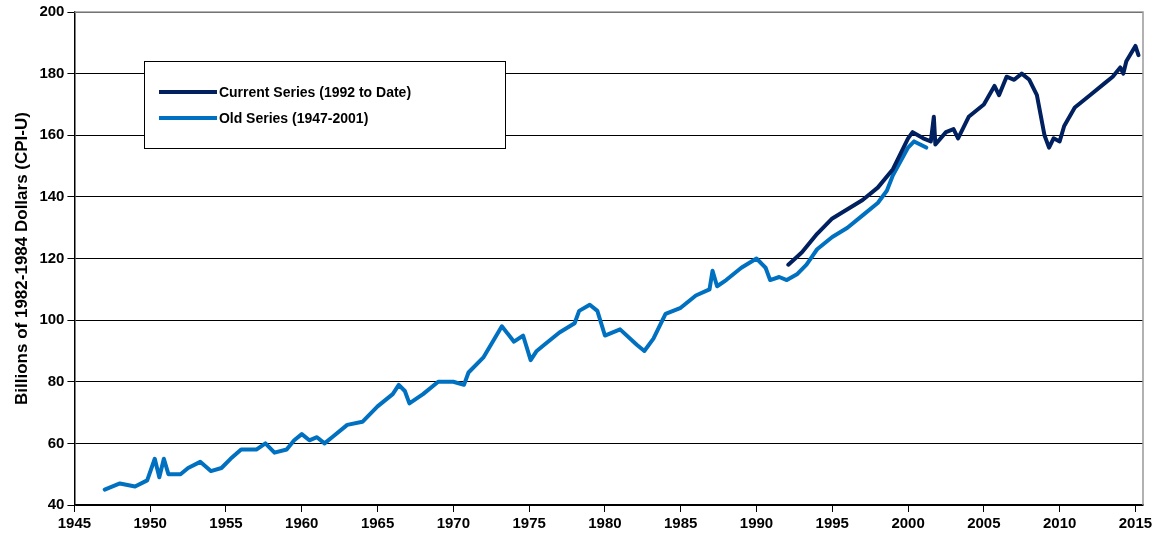 The height and width of the screenshot is (540, 1173). What do you see at coordinates (74, 523) in the screenshot?
I see `x-tick-label: 1945` at bounding box center [74, 523].